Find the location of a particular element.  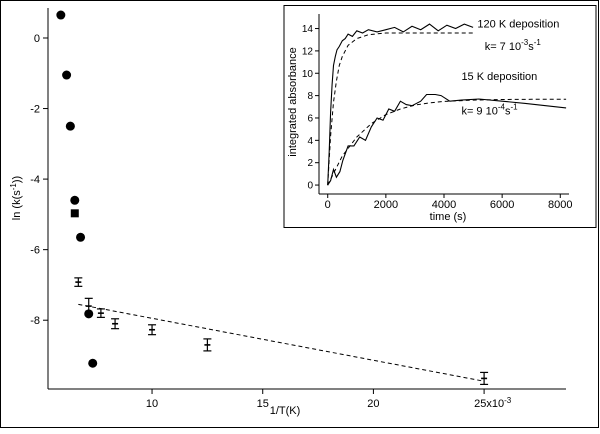

inset-y-tick-label: 12 is located at coordinates (308, 51).